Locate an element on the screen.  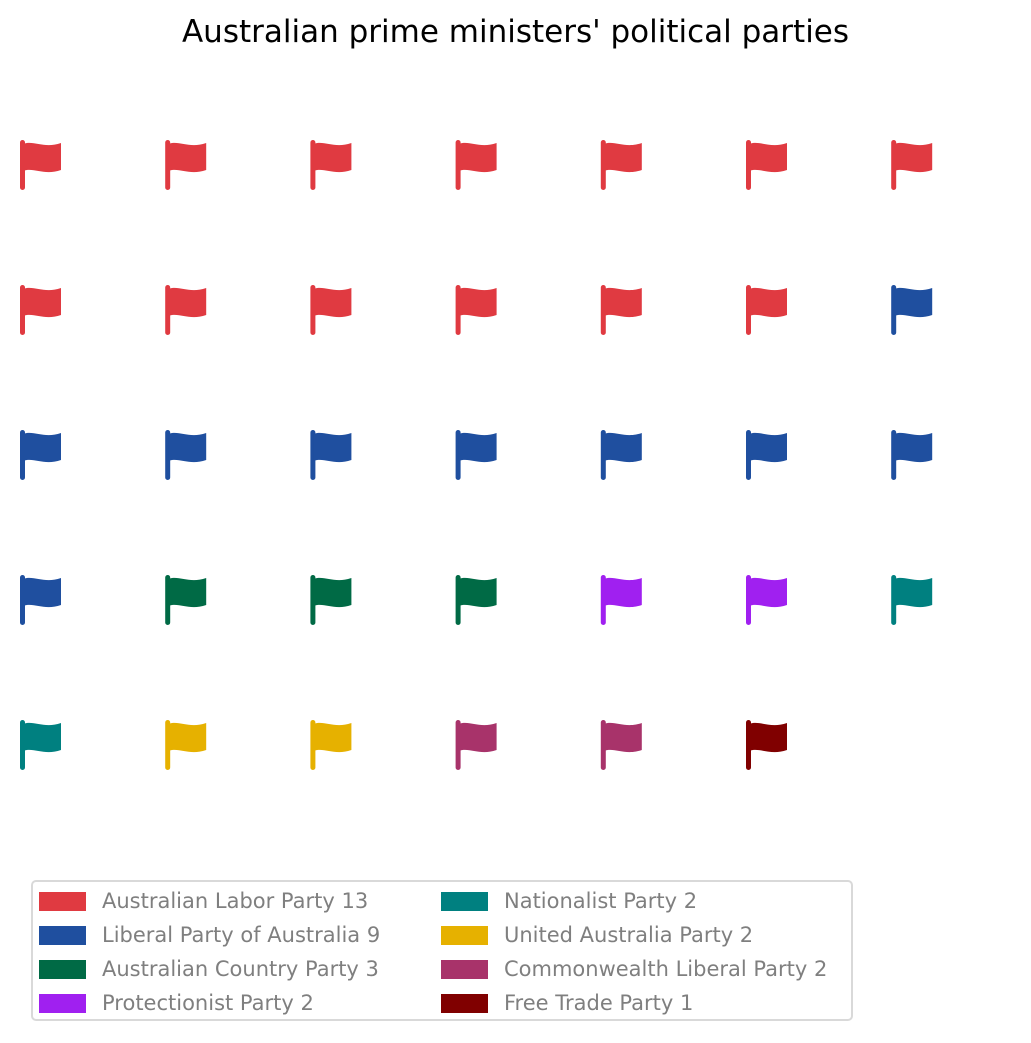
legend-item-protectionist-party: Protectionist Party 2 is located at coordinates (176, 1003).